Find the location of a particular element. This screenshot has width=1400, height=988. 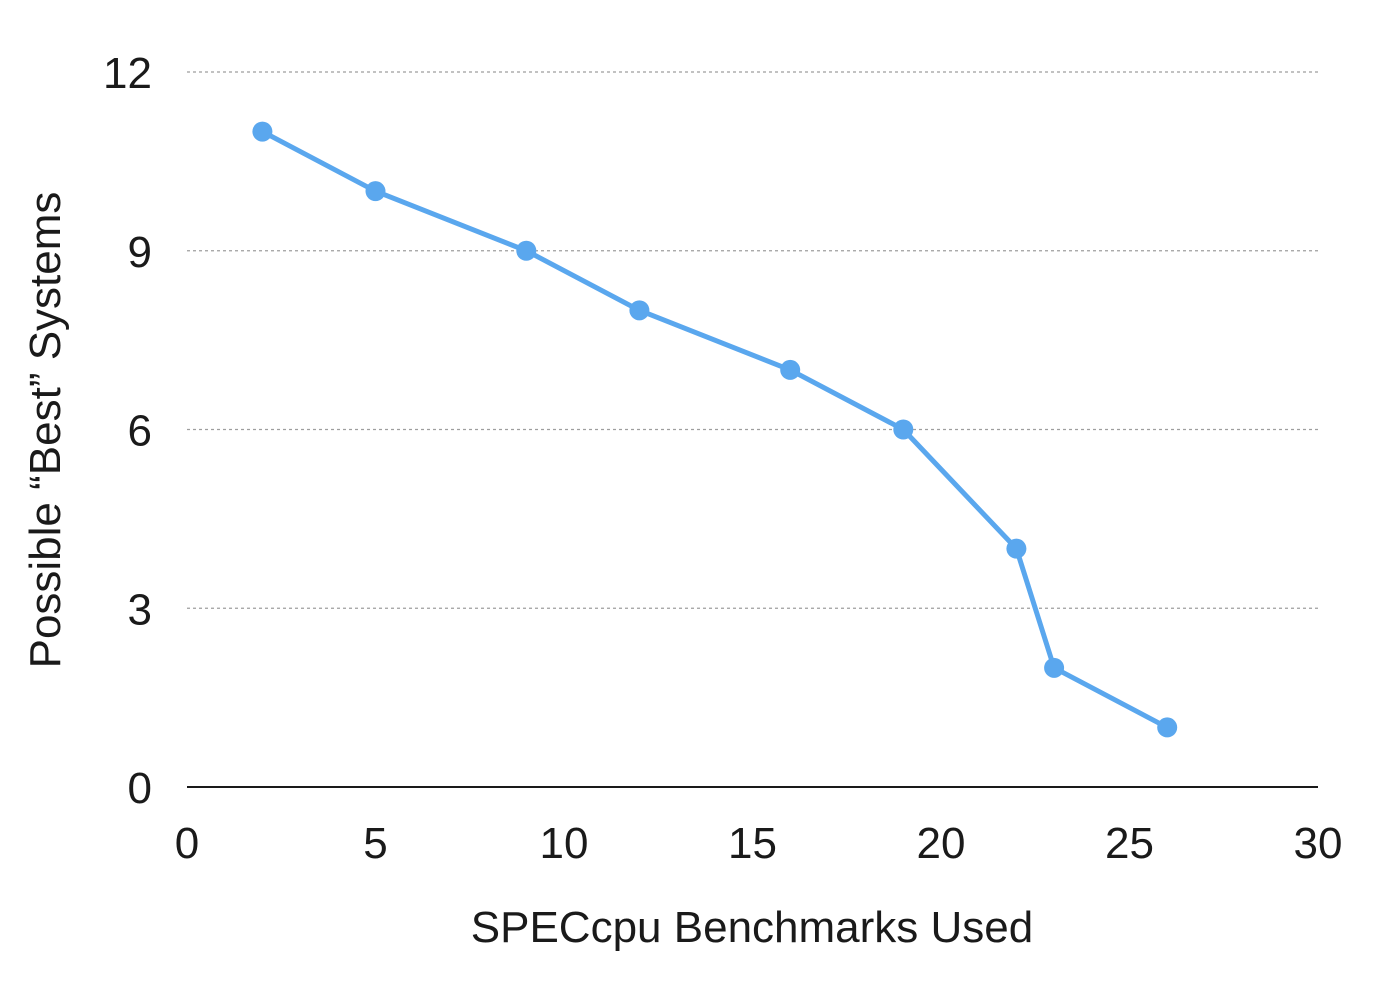

x-tick-label: 20 is located at coordinates (941, 843).